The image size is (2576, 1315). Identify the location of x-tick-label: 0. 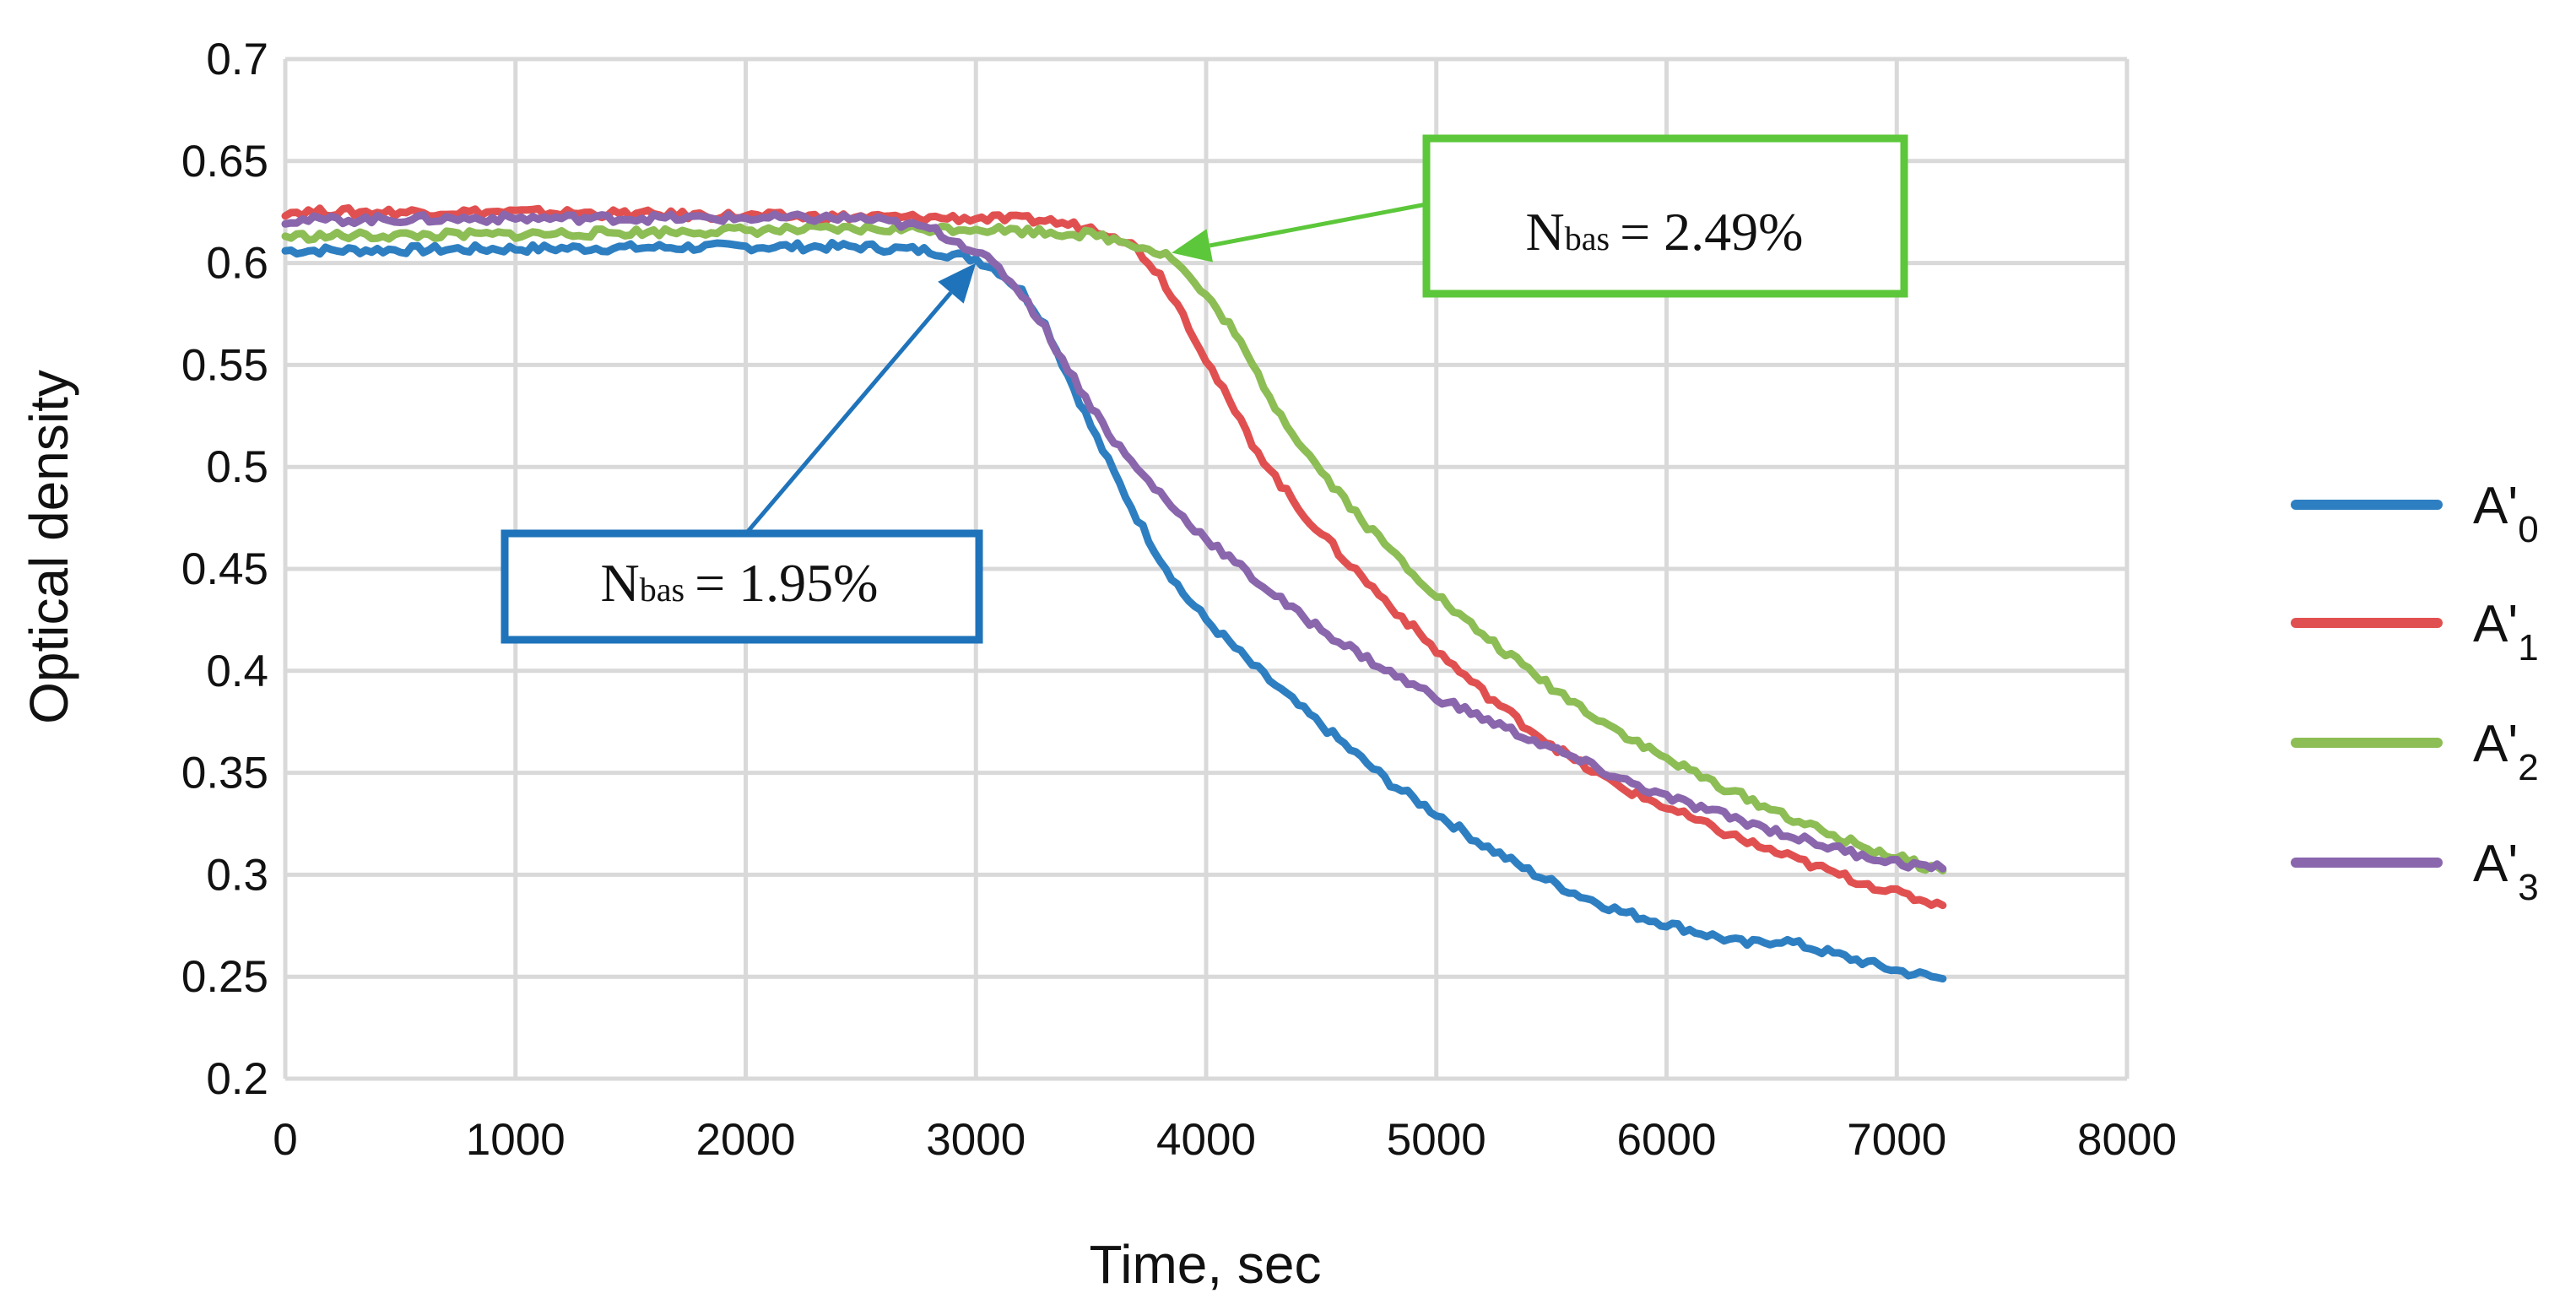
(285, 1140).